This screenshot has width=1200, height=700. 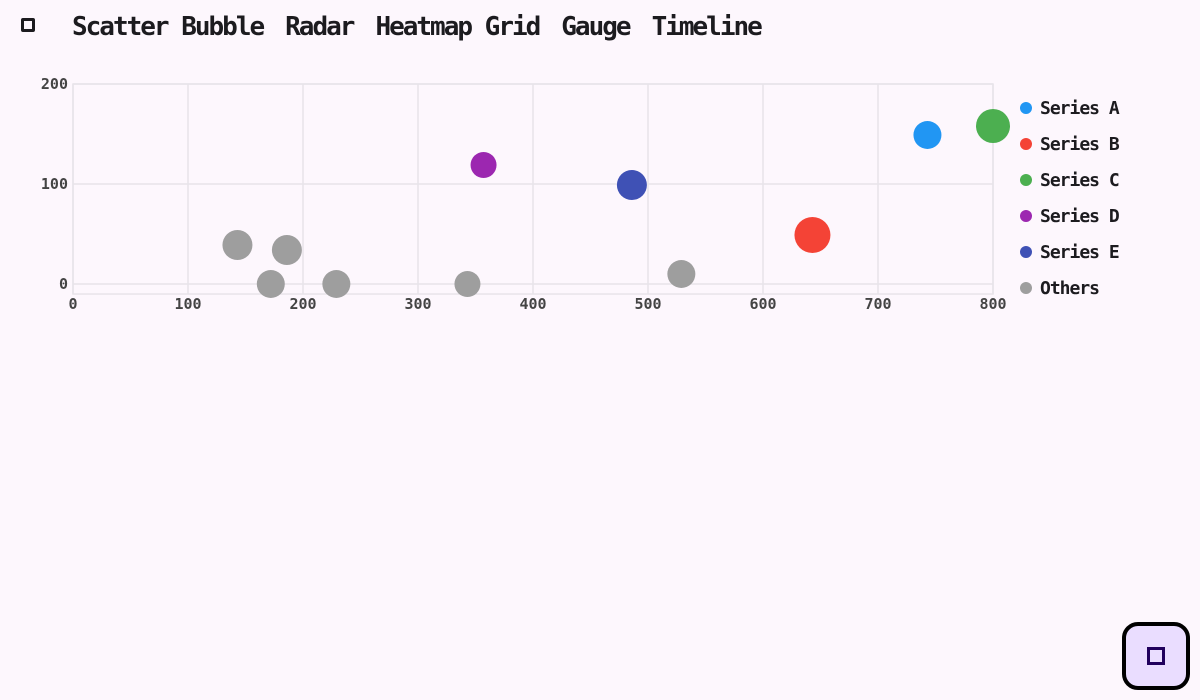 I want to click on tab-heatmap-grid: Heatmap Grid, so click(x=458, y=27).